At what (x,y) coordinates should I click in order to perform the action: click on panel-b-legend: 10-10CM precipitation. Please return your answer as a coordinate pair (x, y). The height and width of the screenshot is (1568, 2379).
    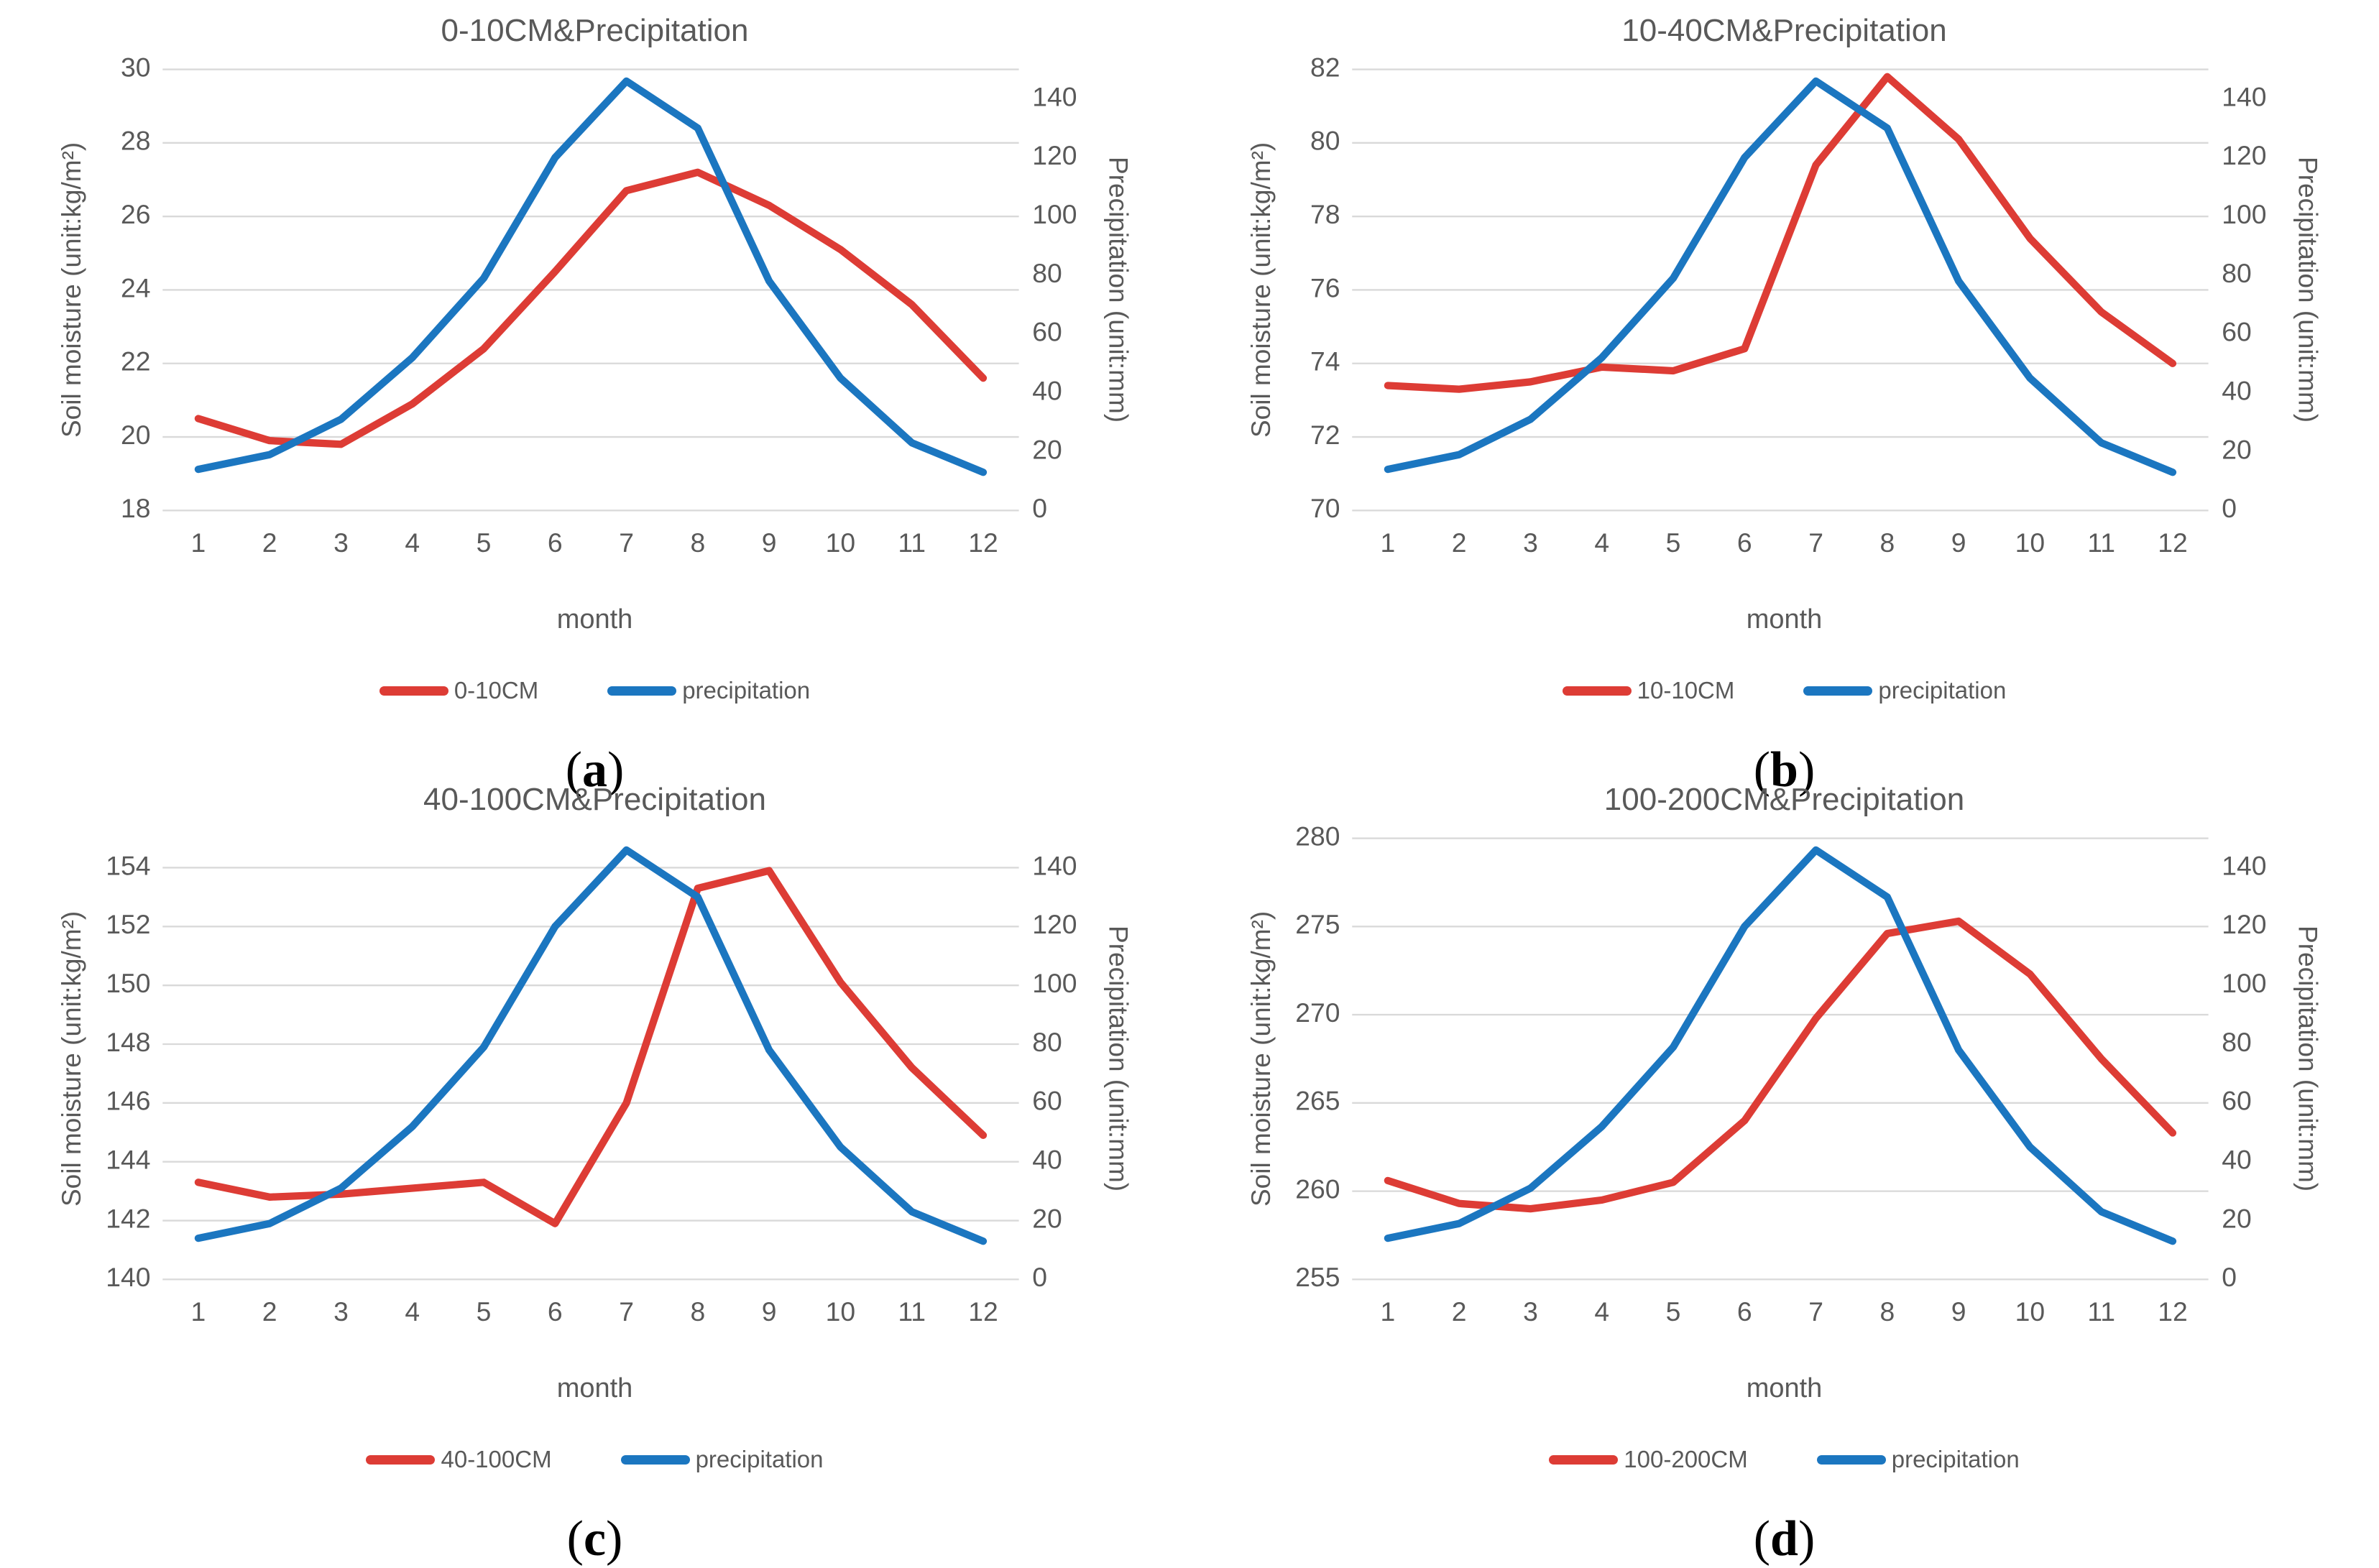
    Looking at the image, I should click on (1784, 690).